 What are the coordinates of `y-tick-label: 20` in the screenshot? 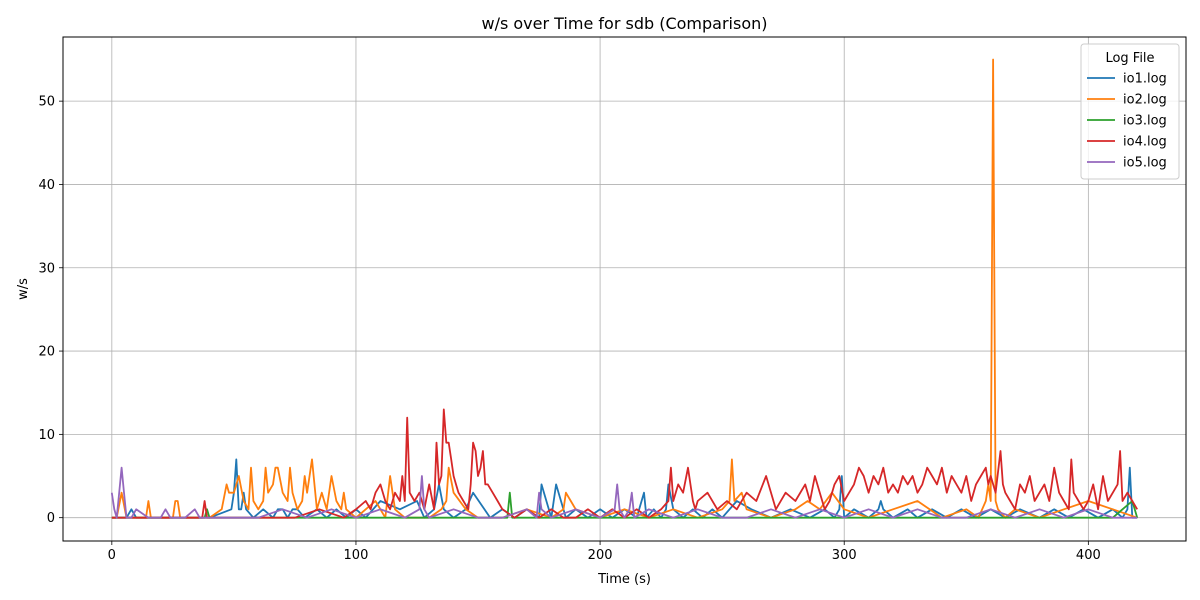 It's located at (46, 352).